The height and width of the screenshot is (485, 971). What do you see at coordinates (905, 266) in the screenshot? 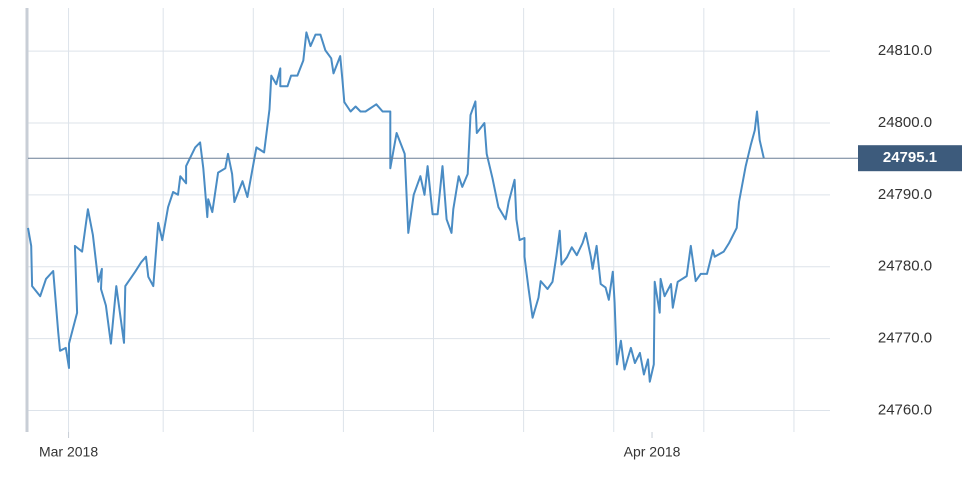
I see `y-tick-label: 24780.0` at bounding box center [905, 266].